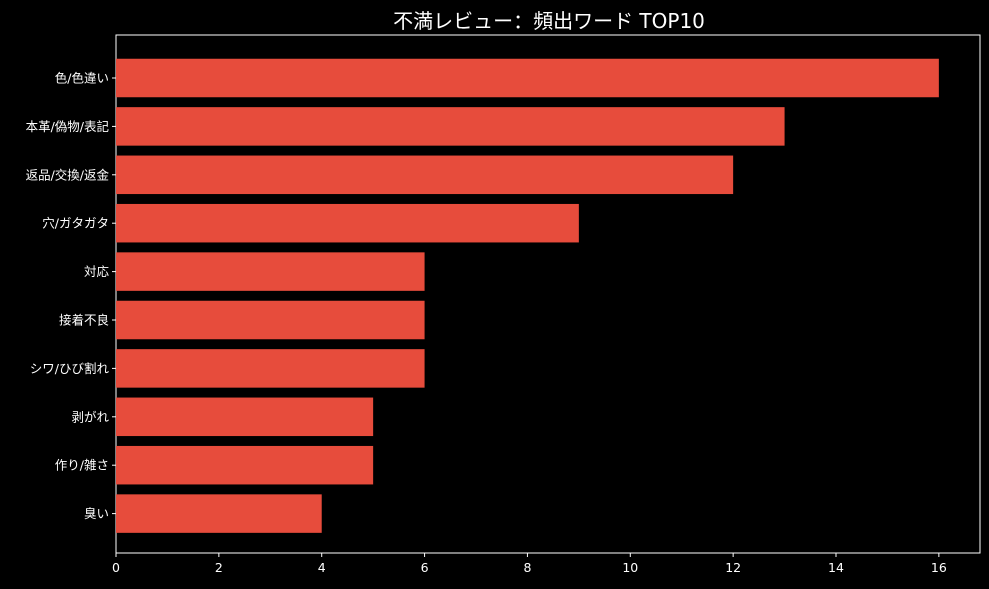  Describe the element at coordinates (733, 567) in the screenshot. I see `x-tick-label: 12` at that location.